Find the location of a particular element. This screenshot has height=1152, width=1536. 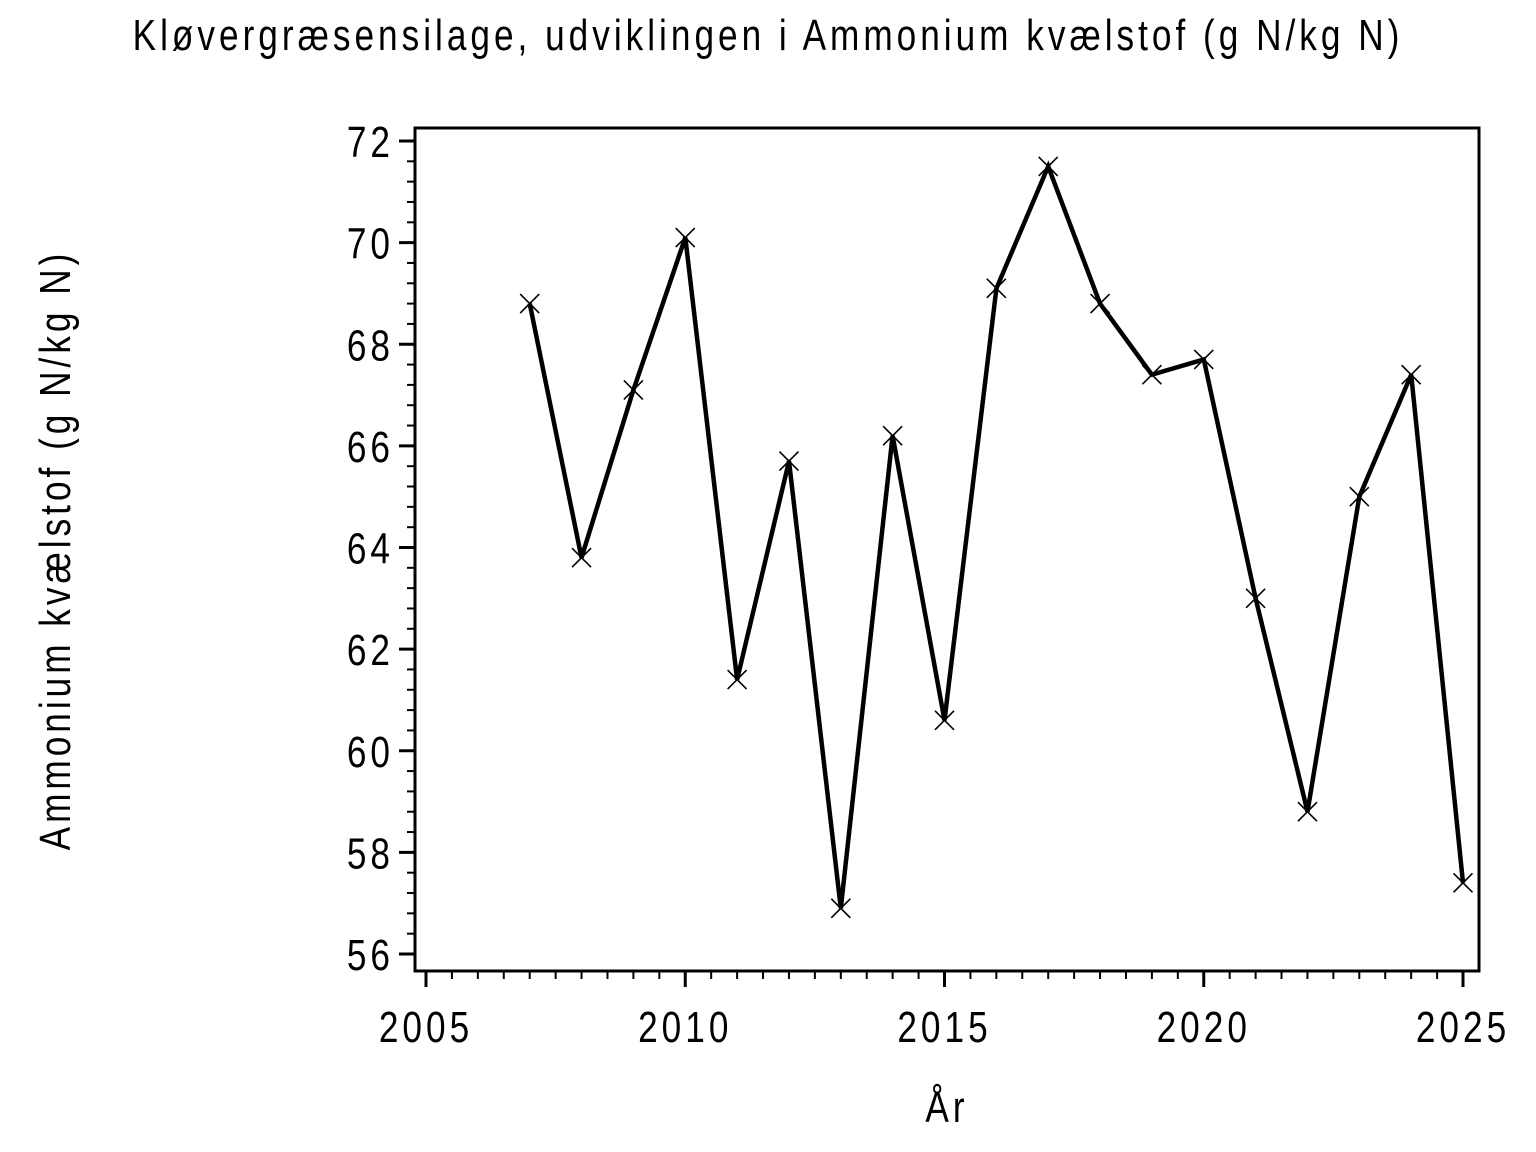

y-axis-tick-label: 60 is located at coordinates (370, 752).